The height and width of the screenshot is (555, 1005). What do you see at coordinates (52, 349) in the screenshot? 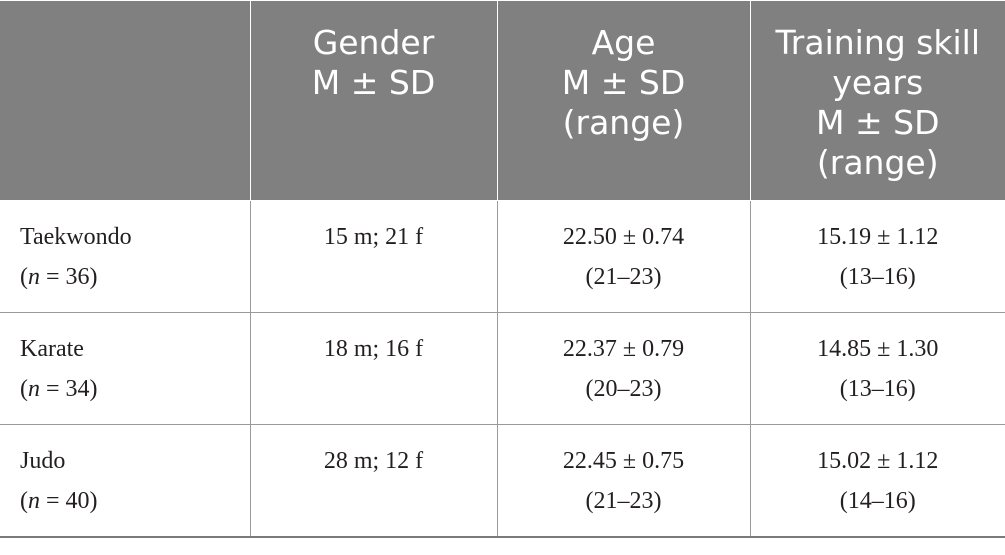
I see `group-name: Karate` at bounding box center [52, 349].